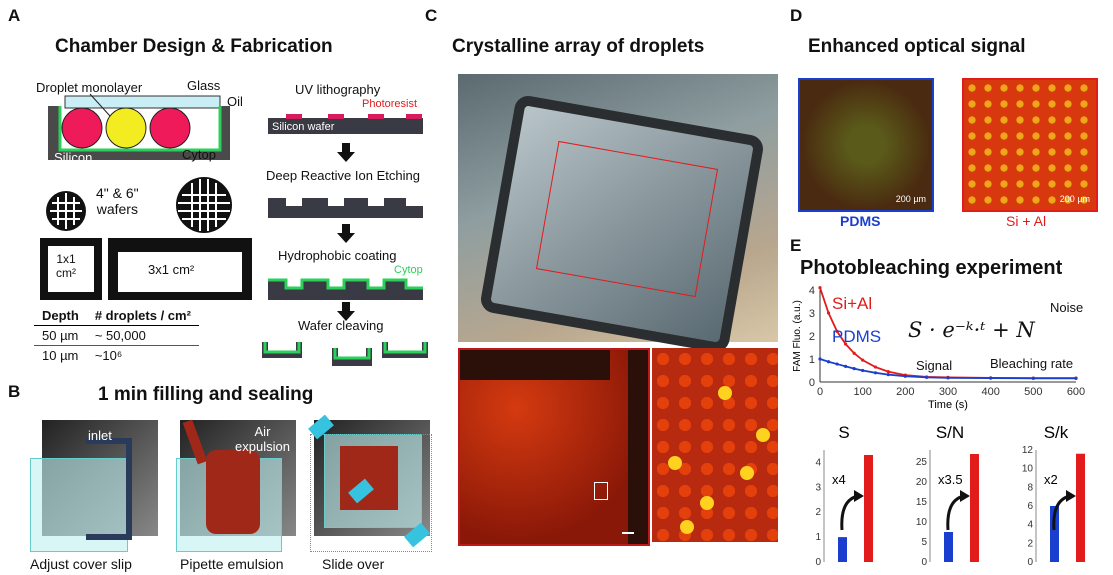  What do you see at coordinates (95, 486) in the screenshot?
I see `step-adjust-cover-slip` at bounding box center [95, 486].